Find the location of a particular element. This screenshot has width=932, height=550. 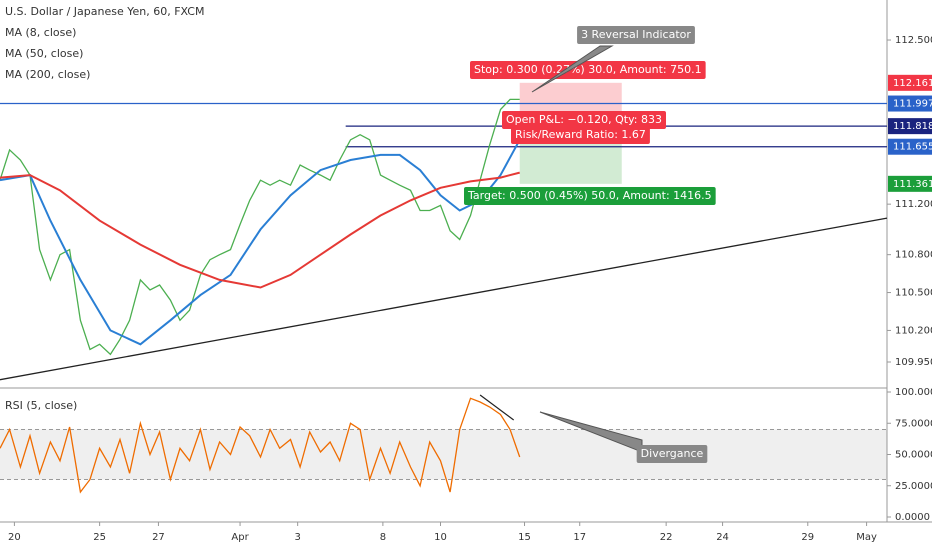

pnl-label-box is located at coordinates (584, 120).